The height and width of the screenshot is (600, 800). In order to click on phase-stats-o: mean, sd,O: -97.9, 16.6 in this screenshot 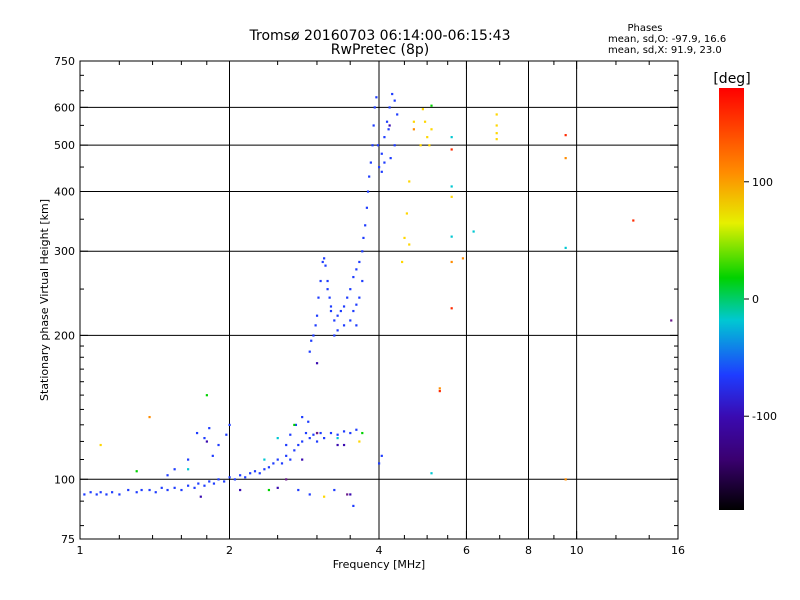, I will do `click(667, 39)`.